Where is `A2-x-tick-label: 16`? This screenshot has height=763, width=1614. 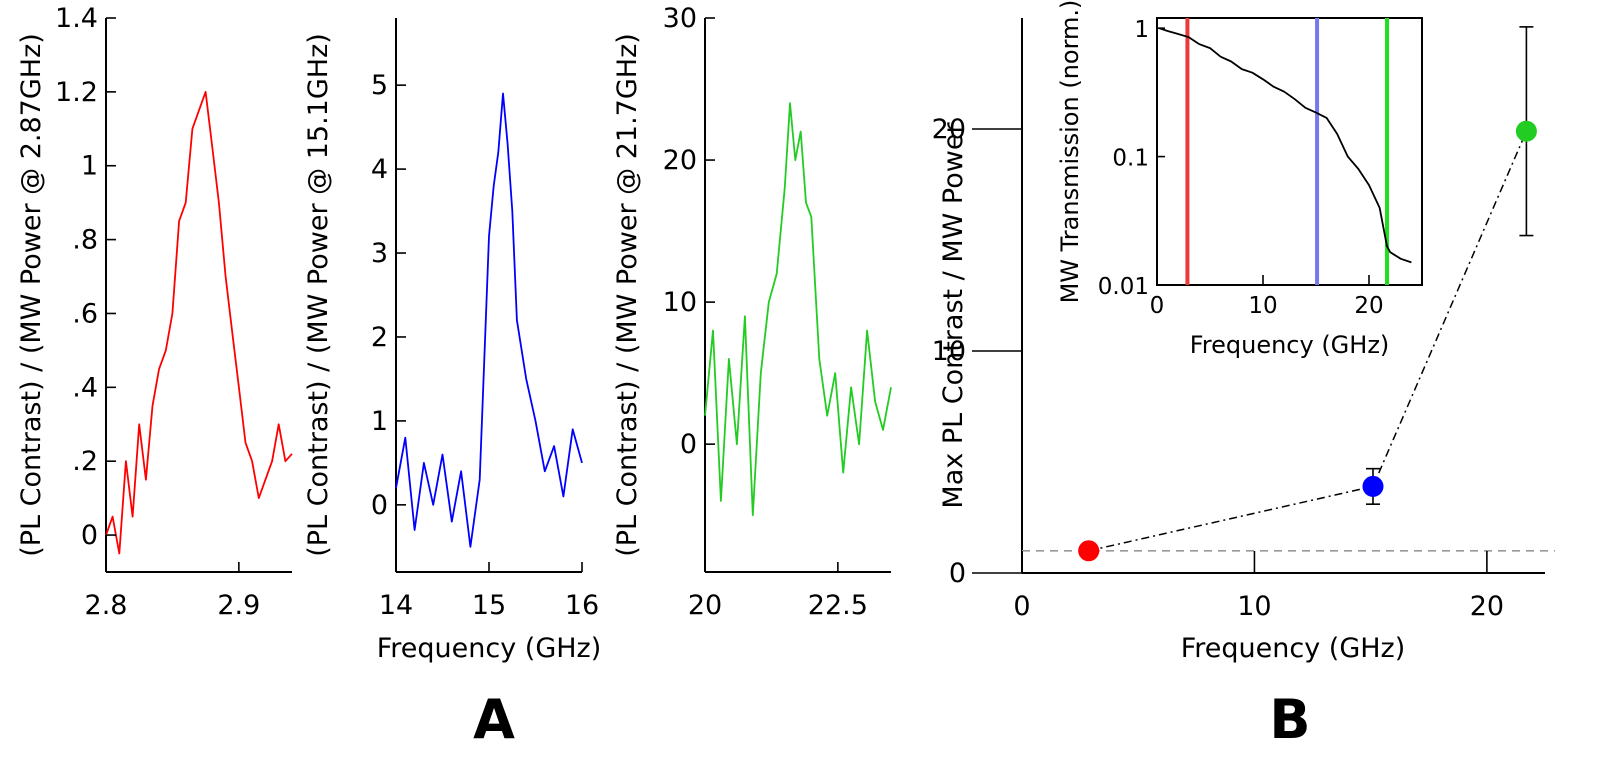 A2-x-tick-label: 16 is located at coordinates (582, 605).